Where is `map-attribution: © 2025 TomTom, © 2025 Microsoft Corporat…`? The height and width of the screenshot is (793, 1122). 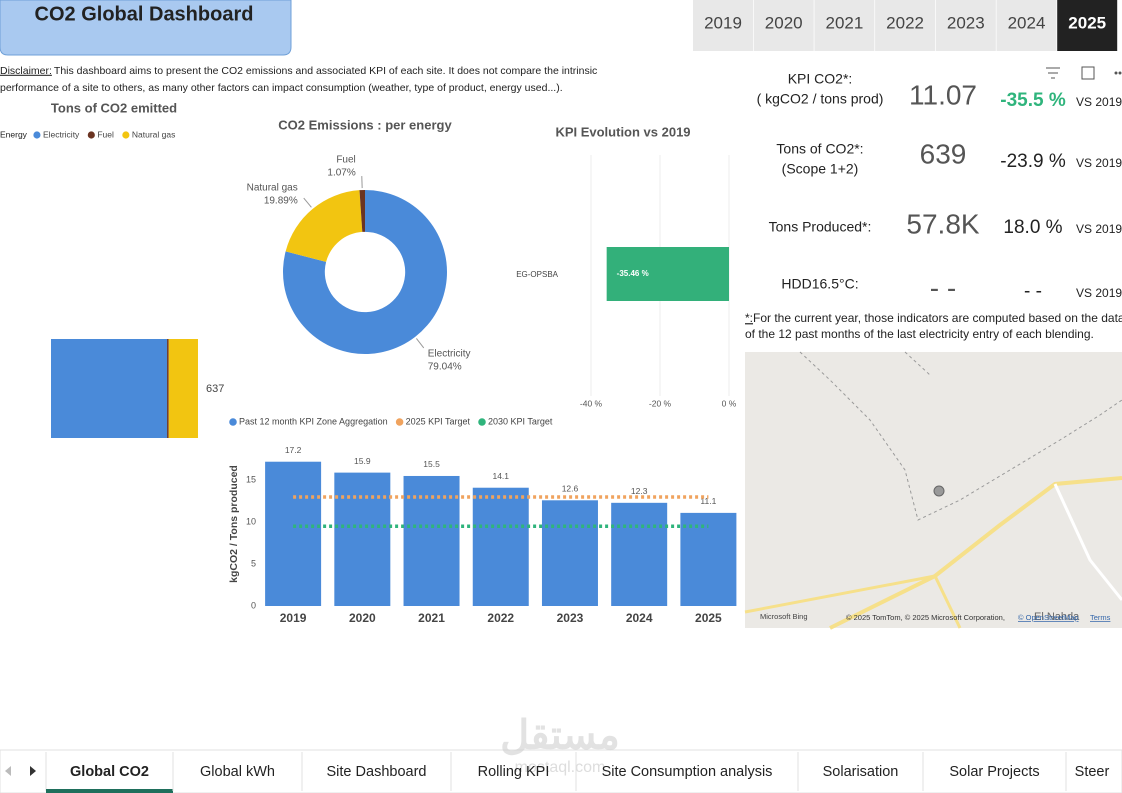 map-attribution: © 2025 TomTom, © 2025 Microsoft Corporat… is located at coordinates (925, 617).